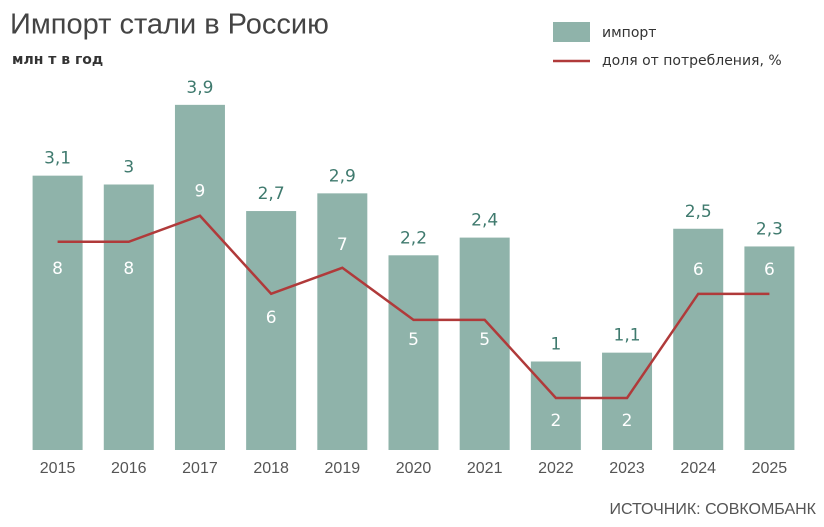  Describe the element at coordinates (271, 468) in the screenshot. I see `x-tick-label: 2018` at that location.